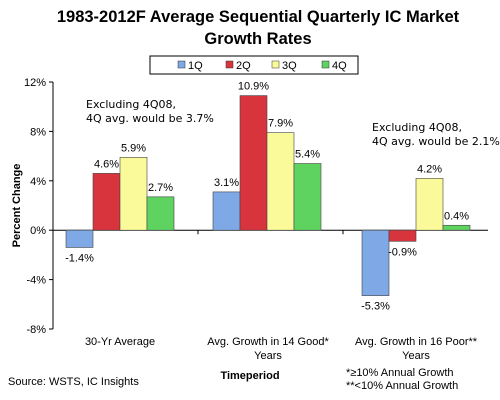 Image resolution: width=500 pixels, height=400 pixels. Describe the element at coordinates (254, 65) in the screenshot. I see `legend-box` at that location.